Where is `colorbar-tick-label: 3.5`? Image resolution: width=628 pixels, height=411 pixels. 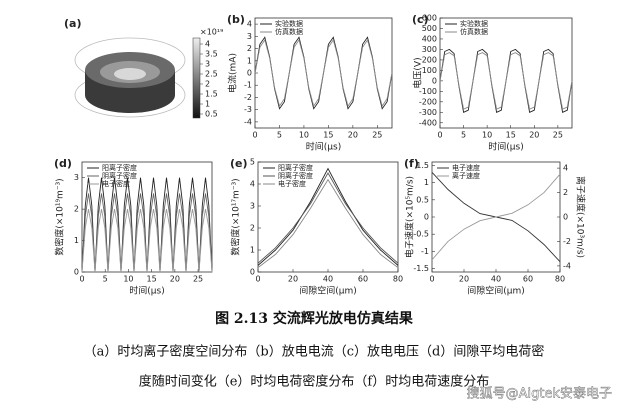 colorbar-tick-label: 3.5 is located at coordinates (211, 54).